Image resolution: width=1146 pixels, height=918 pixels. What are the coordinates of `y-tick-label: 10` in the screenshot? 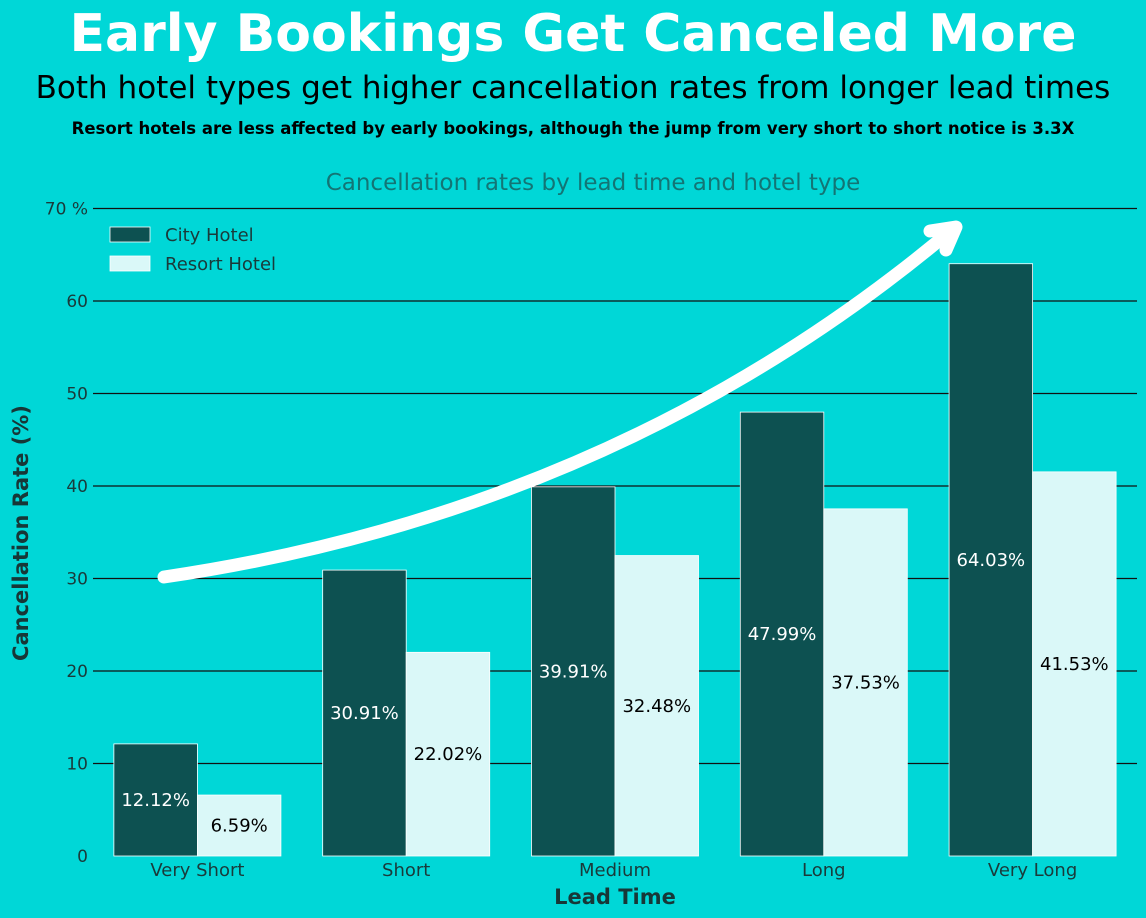 It's located at (77, 765).